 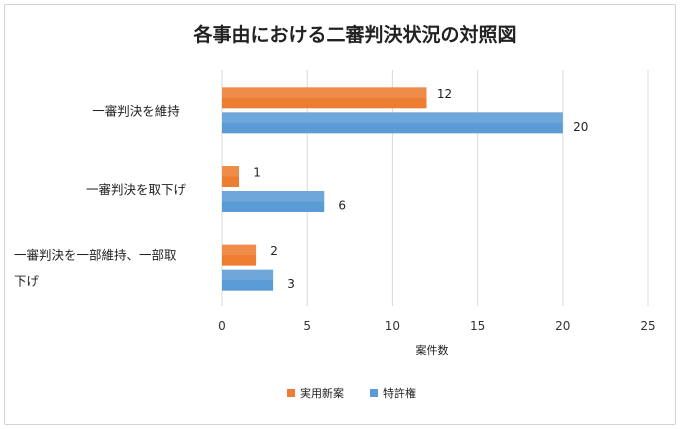 What do you see at coordinates (562, 326) in the screenshot?
I see `x-tick-label: 20` at bounding box center [562, 326].